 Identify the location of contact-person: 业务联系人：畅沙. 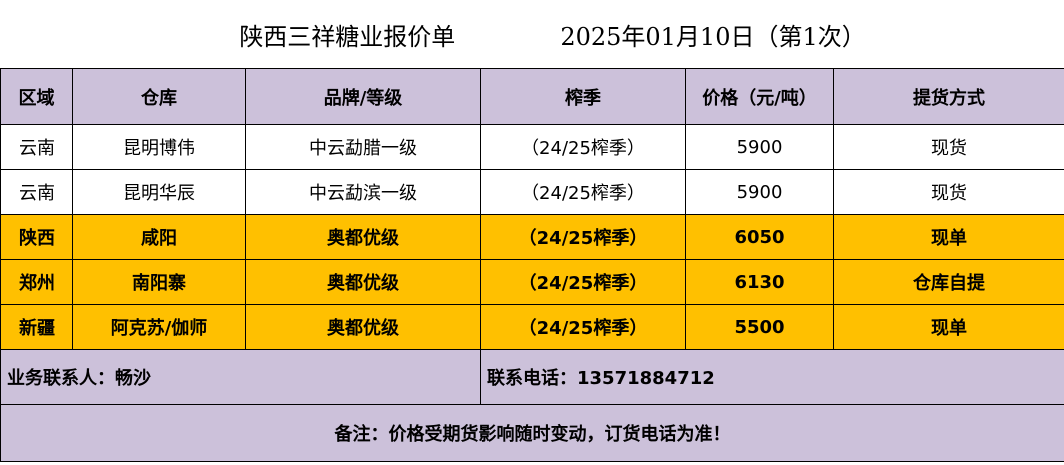
(240, 377).